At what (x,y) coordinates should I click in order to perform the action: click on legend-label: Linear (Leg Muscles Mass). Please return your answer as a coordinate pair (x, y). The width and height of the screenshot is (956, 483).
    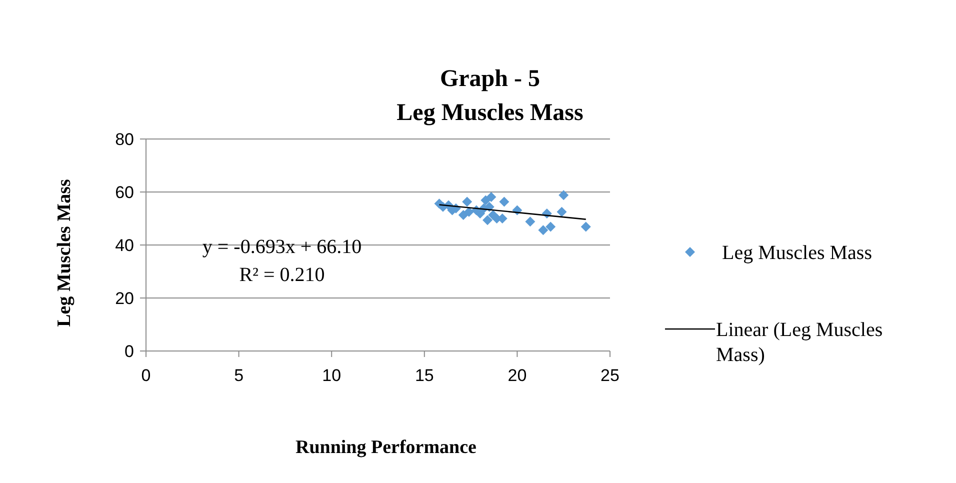
    Looking at the image, I should click on (799, 342).